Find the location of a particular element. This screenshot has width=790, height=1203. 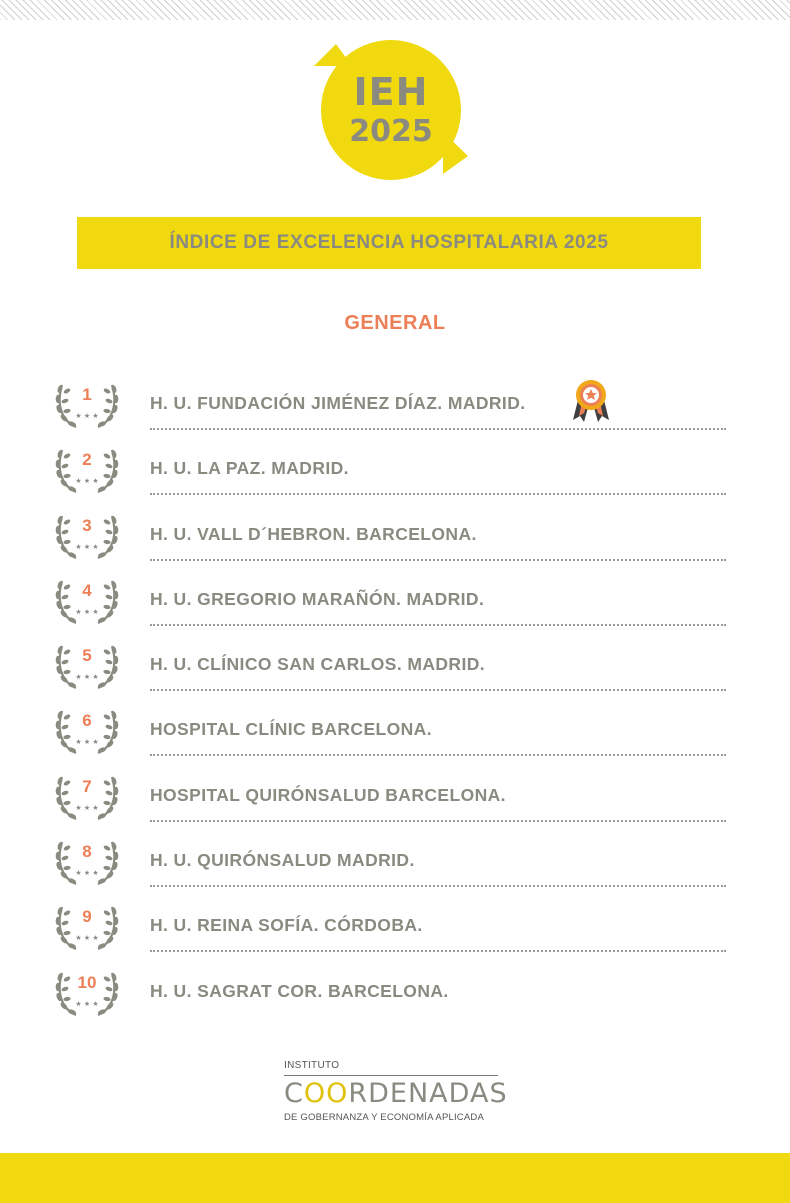

org-name-prefix: C is located at coordinates (294, 1093).